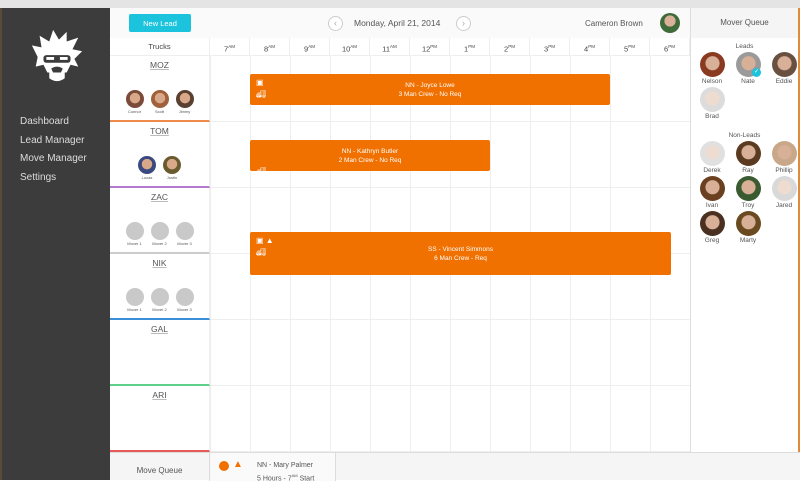 This screenshot has width=800, height=489. Describe the element at coordinates (159, 329) in the screenshot. I see `truck-name: GAL` at that location.